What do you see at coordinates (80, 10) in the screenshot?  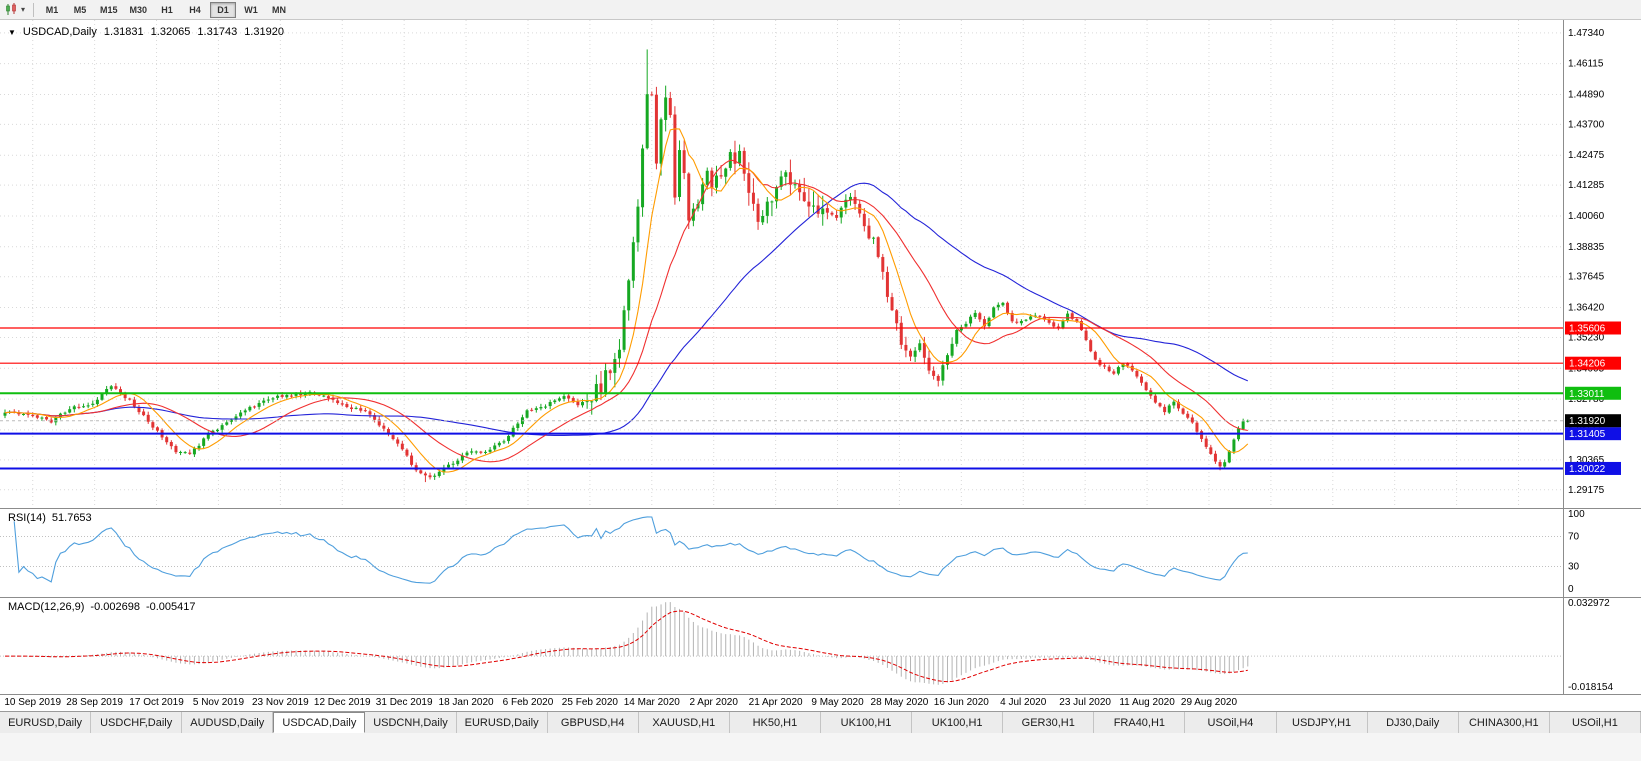 I see `timeframe-button-m5: M5` at bounding box center [80, 10].